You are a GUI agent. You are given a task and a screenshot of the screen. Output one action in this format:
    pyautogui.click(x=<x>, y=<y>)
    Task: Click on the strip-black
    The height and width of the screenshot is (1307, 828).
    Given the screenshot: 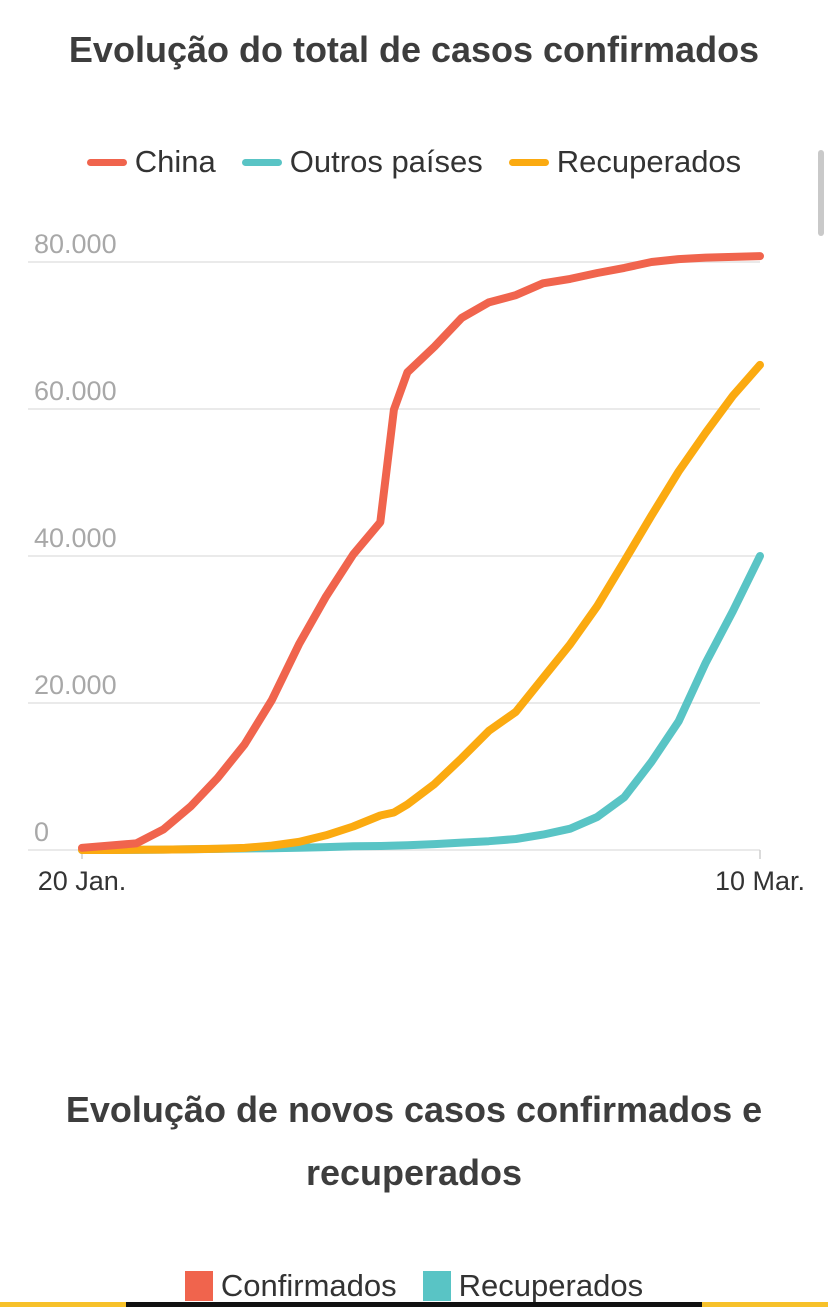 What is the action you would take?
    pyautogui.click(x=414, y=1304)
    